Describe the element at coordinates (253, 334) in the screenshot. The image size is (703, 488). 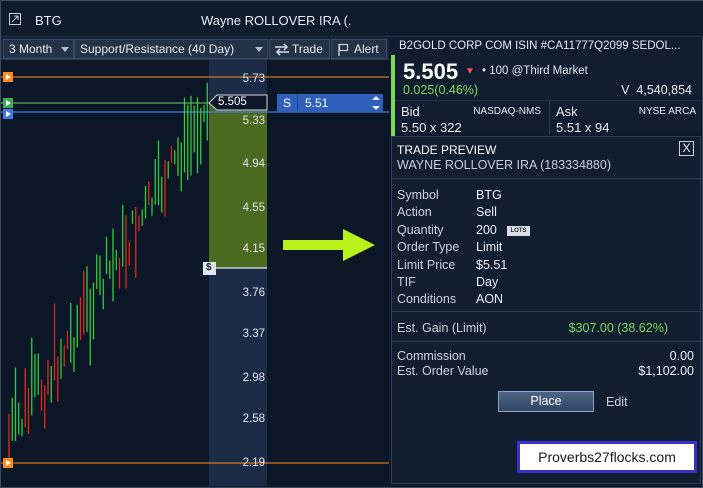
I see `price-tick: 3.37` at that location.